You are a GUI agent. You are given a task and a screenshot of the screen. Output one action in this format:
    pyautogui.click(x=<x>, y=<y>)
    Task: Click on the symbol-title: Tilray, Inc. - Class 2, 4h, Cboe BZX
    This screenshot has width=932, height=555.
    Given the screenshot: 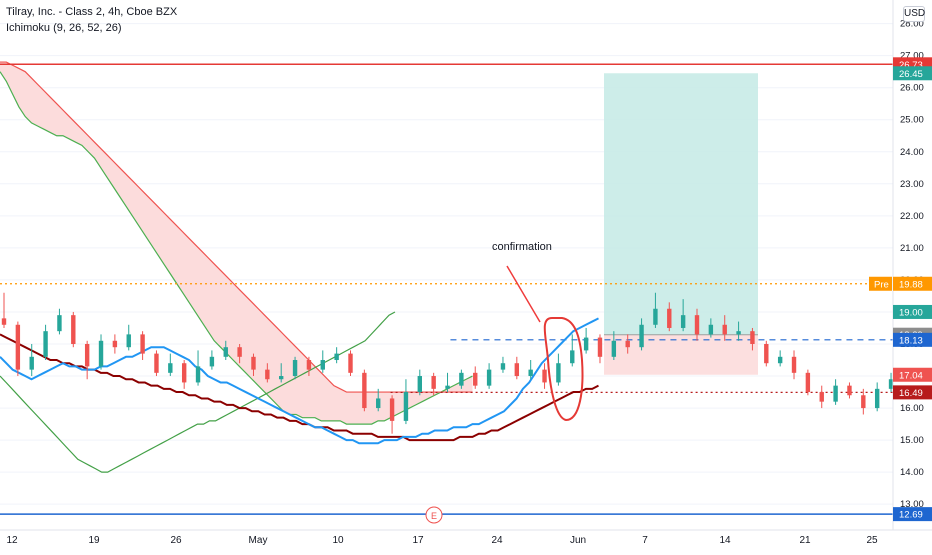 What is the action you would take?
    pyautogui.click(x=92, y=12)
    